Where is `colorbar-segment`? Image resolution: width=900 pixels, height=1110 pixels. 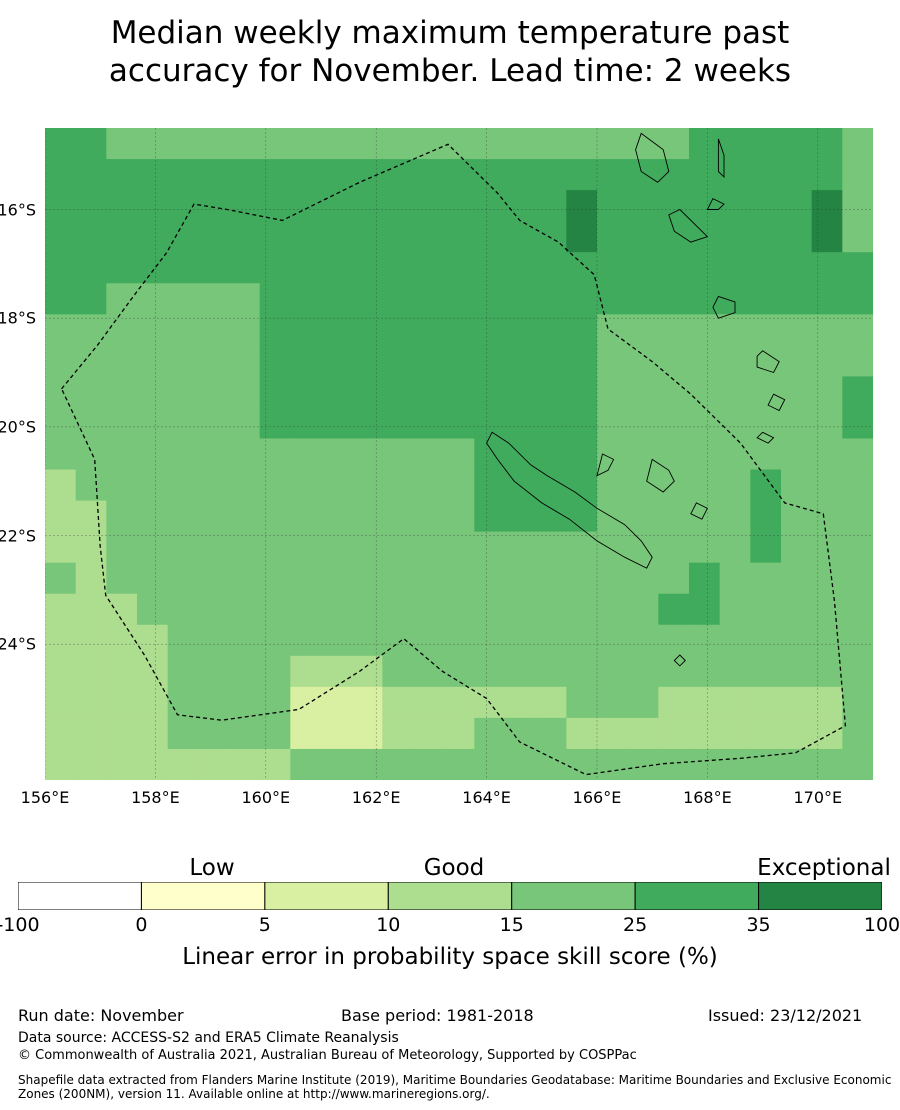
colorbar-segment is located at coordinates (573, 896).